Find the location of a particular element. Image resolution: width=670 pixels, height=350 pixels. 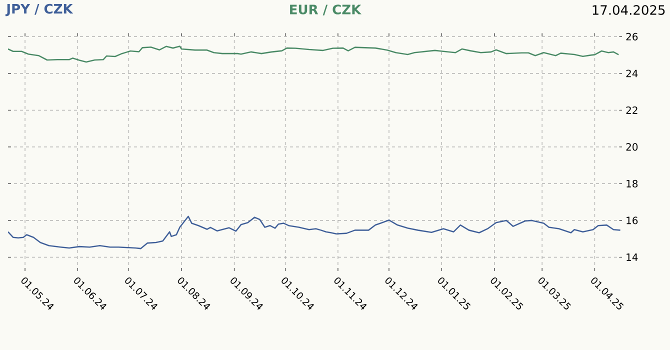

y-tick-label: 20 is located at coordinates (632, 147).